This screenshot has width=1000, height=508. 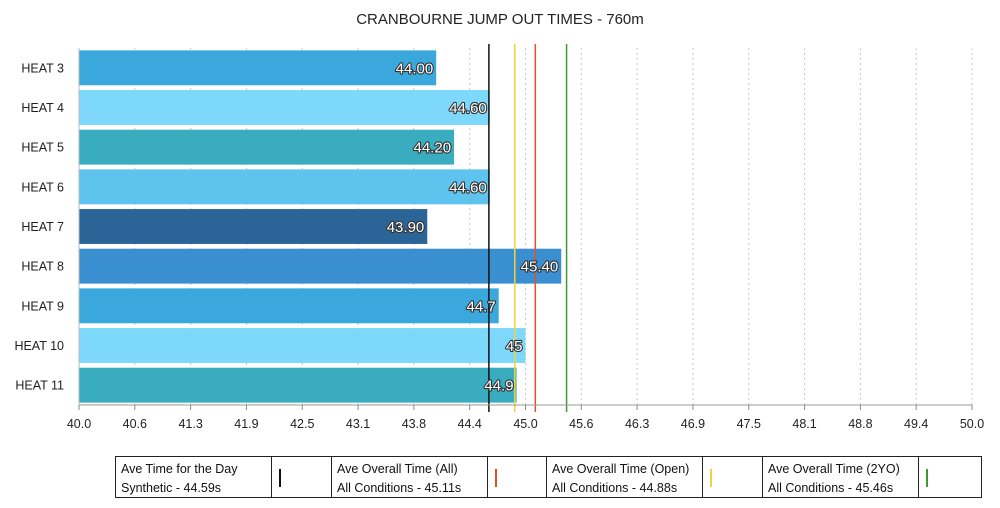 I want to click on data-label: 45, so click(x=514, y=346).